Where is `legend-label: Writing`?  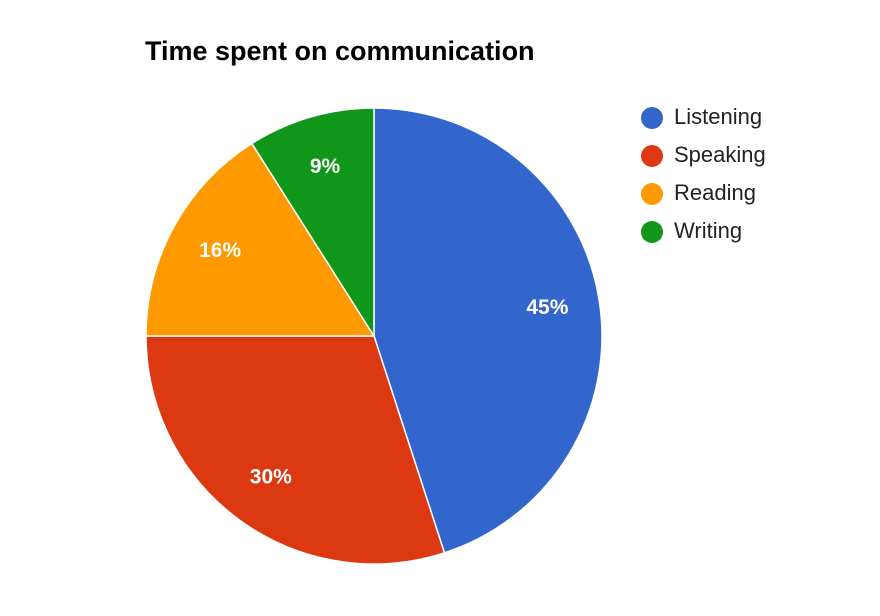
legend-label: Writing is located at coordinates (708, 230).